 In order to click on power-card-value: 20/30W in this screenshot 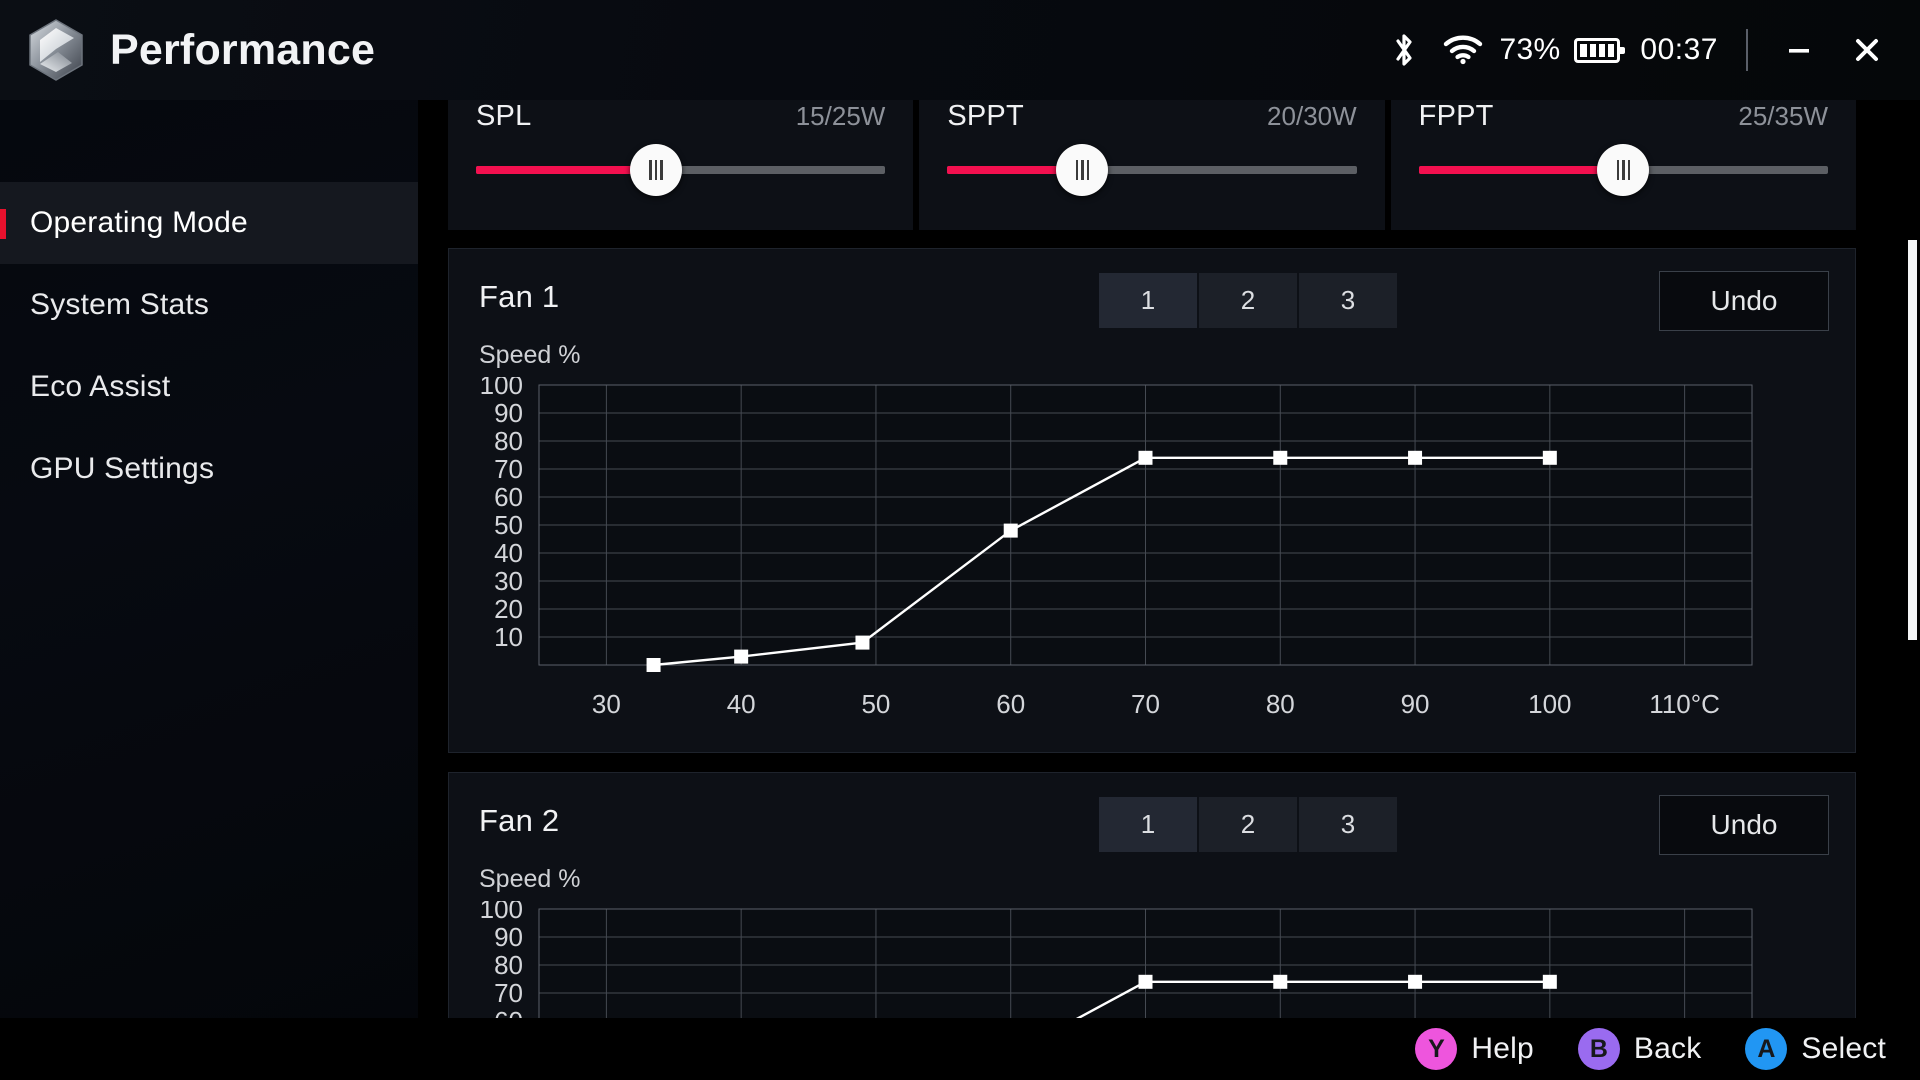, I will do `click(1312, 116)`.